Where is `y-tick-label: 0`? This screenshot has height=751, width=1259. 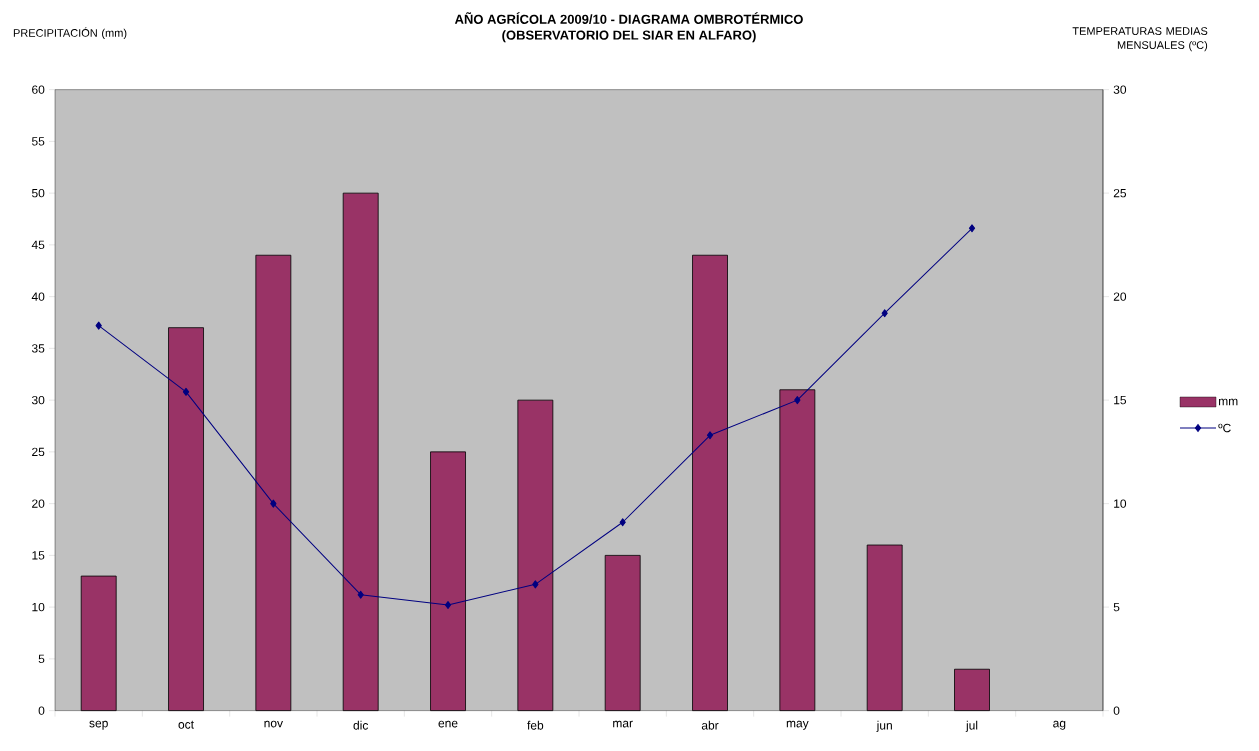 y-tick-label: 0 is located at coordinates (41, 710).